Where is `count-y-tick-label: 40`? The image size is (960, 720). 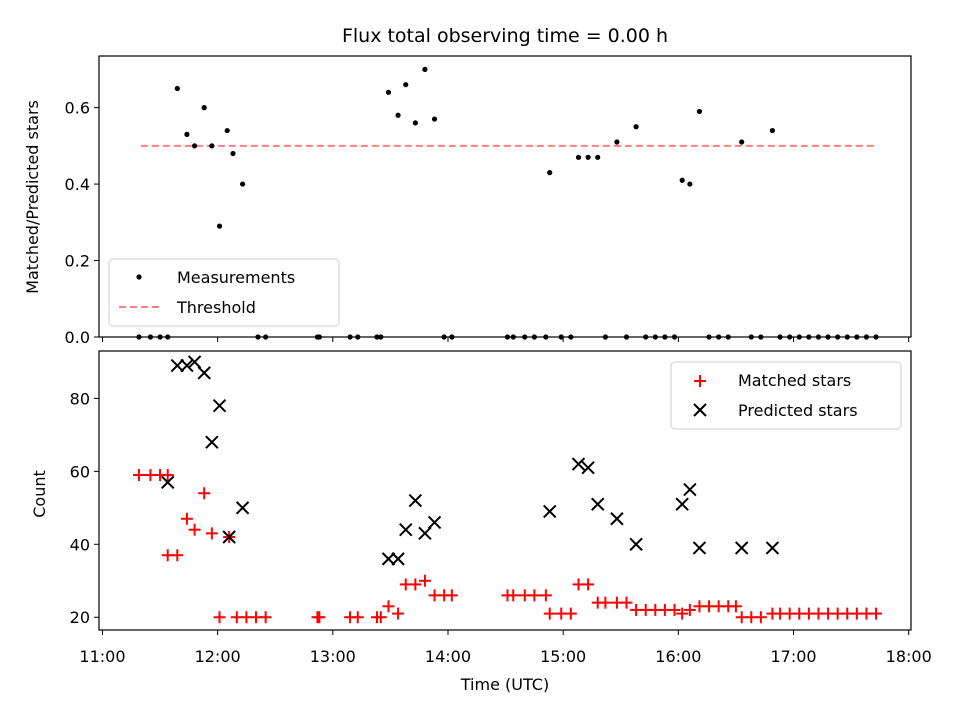 count-y-tick-label: 40 is located at coordinates (80, 544).